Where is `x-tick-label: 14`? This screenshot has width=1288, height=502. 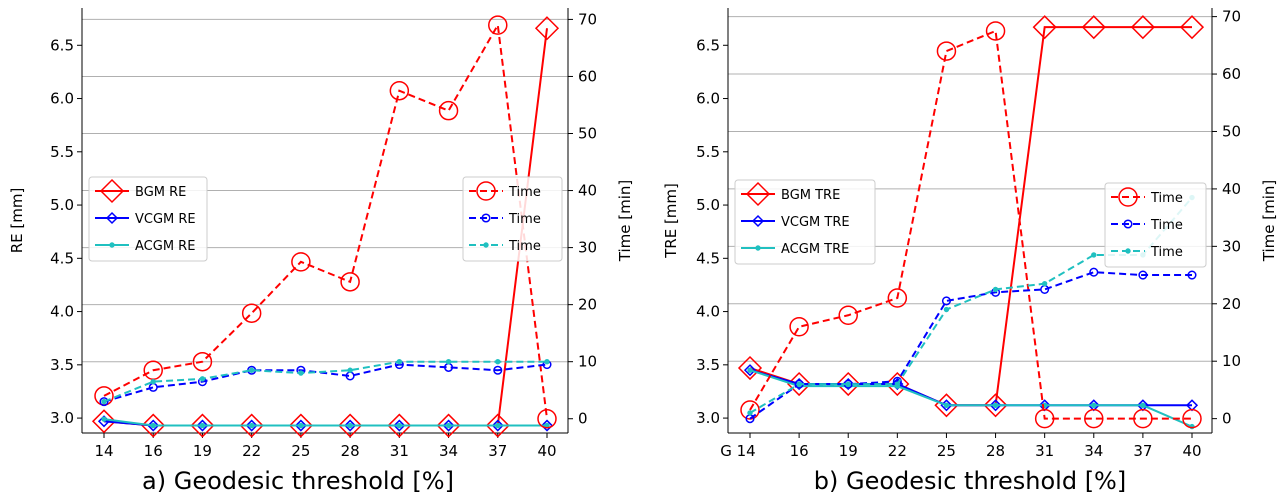 x-tick-label: 14 is located at coordinates (103, 451).